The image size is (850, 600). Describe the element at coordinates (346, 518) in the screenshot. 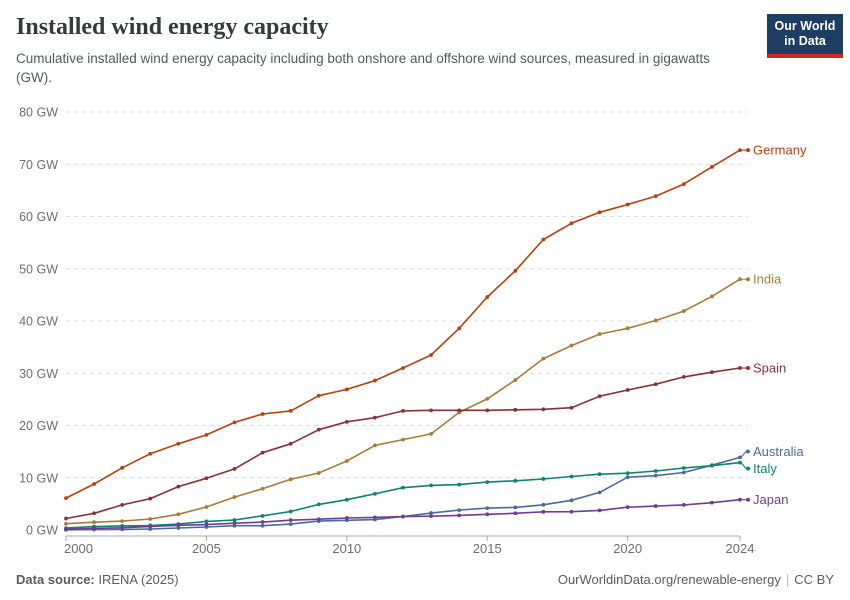

I see `data-point-japan-2010` at that location.